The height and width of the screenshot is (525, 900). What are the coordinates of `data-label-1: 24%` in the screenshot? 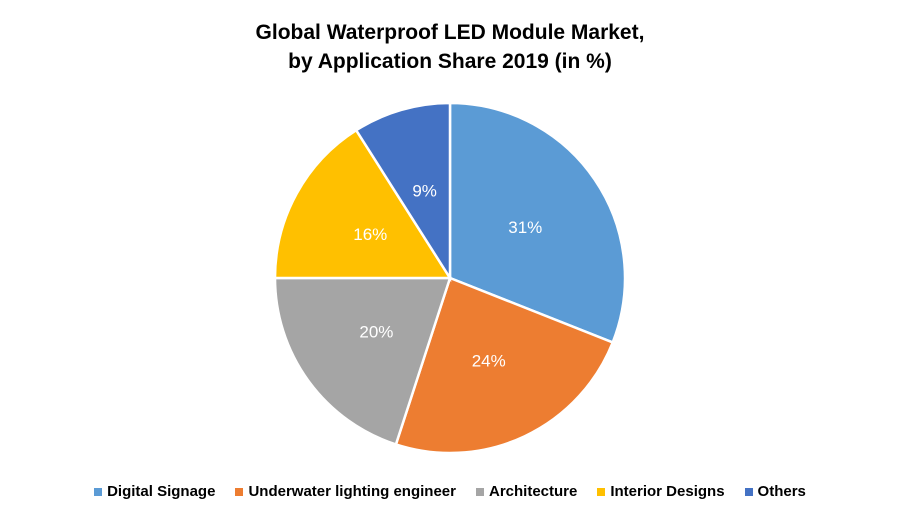 It's located at (489, 360).